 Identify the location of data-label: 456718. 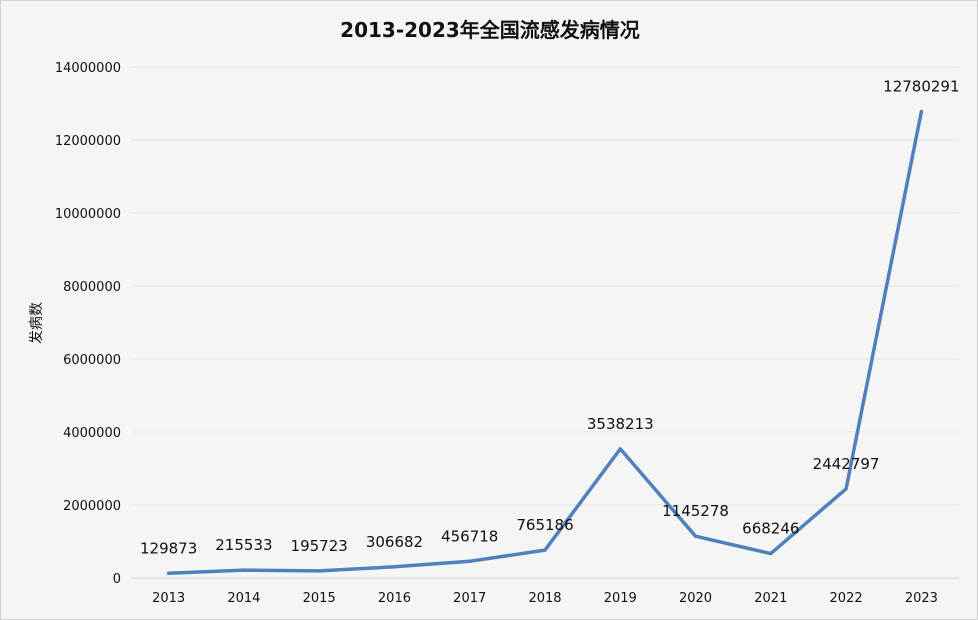
(469, 536).